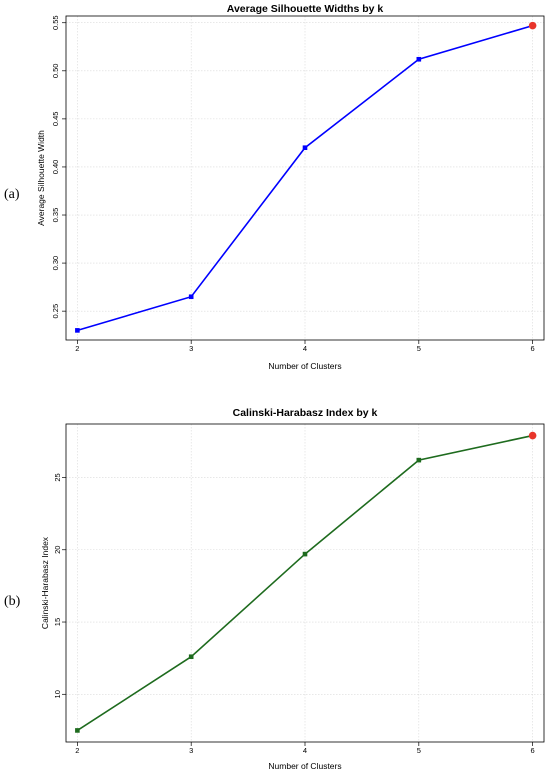 This screenshot has height=776, width=550. What do you see at coordinates (55, 311) in the screenshot?
I see `y-tick-label: 0.25` at bounding box center [55, 311].